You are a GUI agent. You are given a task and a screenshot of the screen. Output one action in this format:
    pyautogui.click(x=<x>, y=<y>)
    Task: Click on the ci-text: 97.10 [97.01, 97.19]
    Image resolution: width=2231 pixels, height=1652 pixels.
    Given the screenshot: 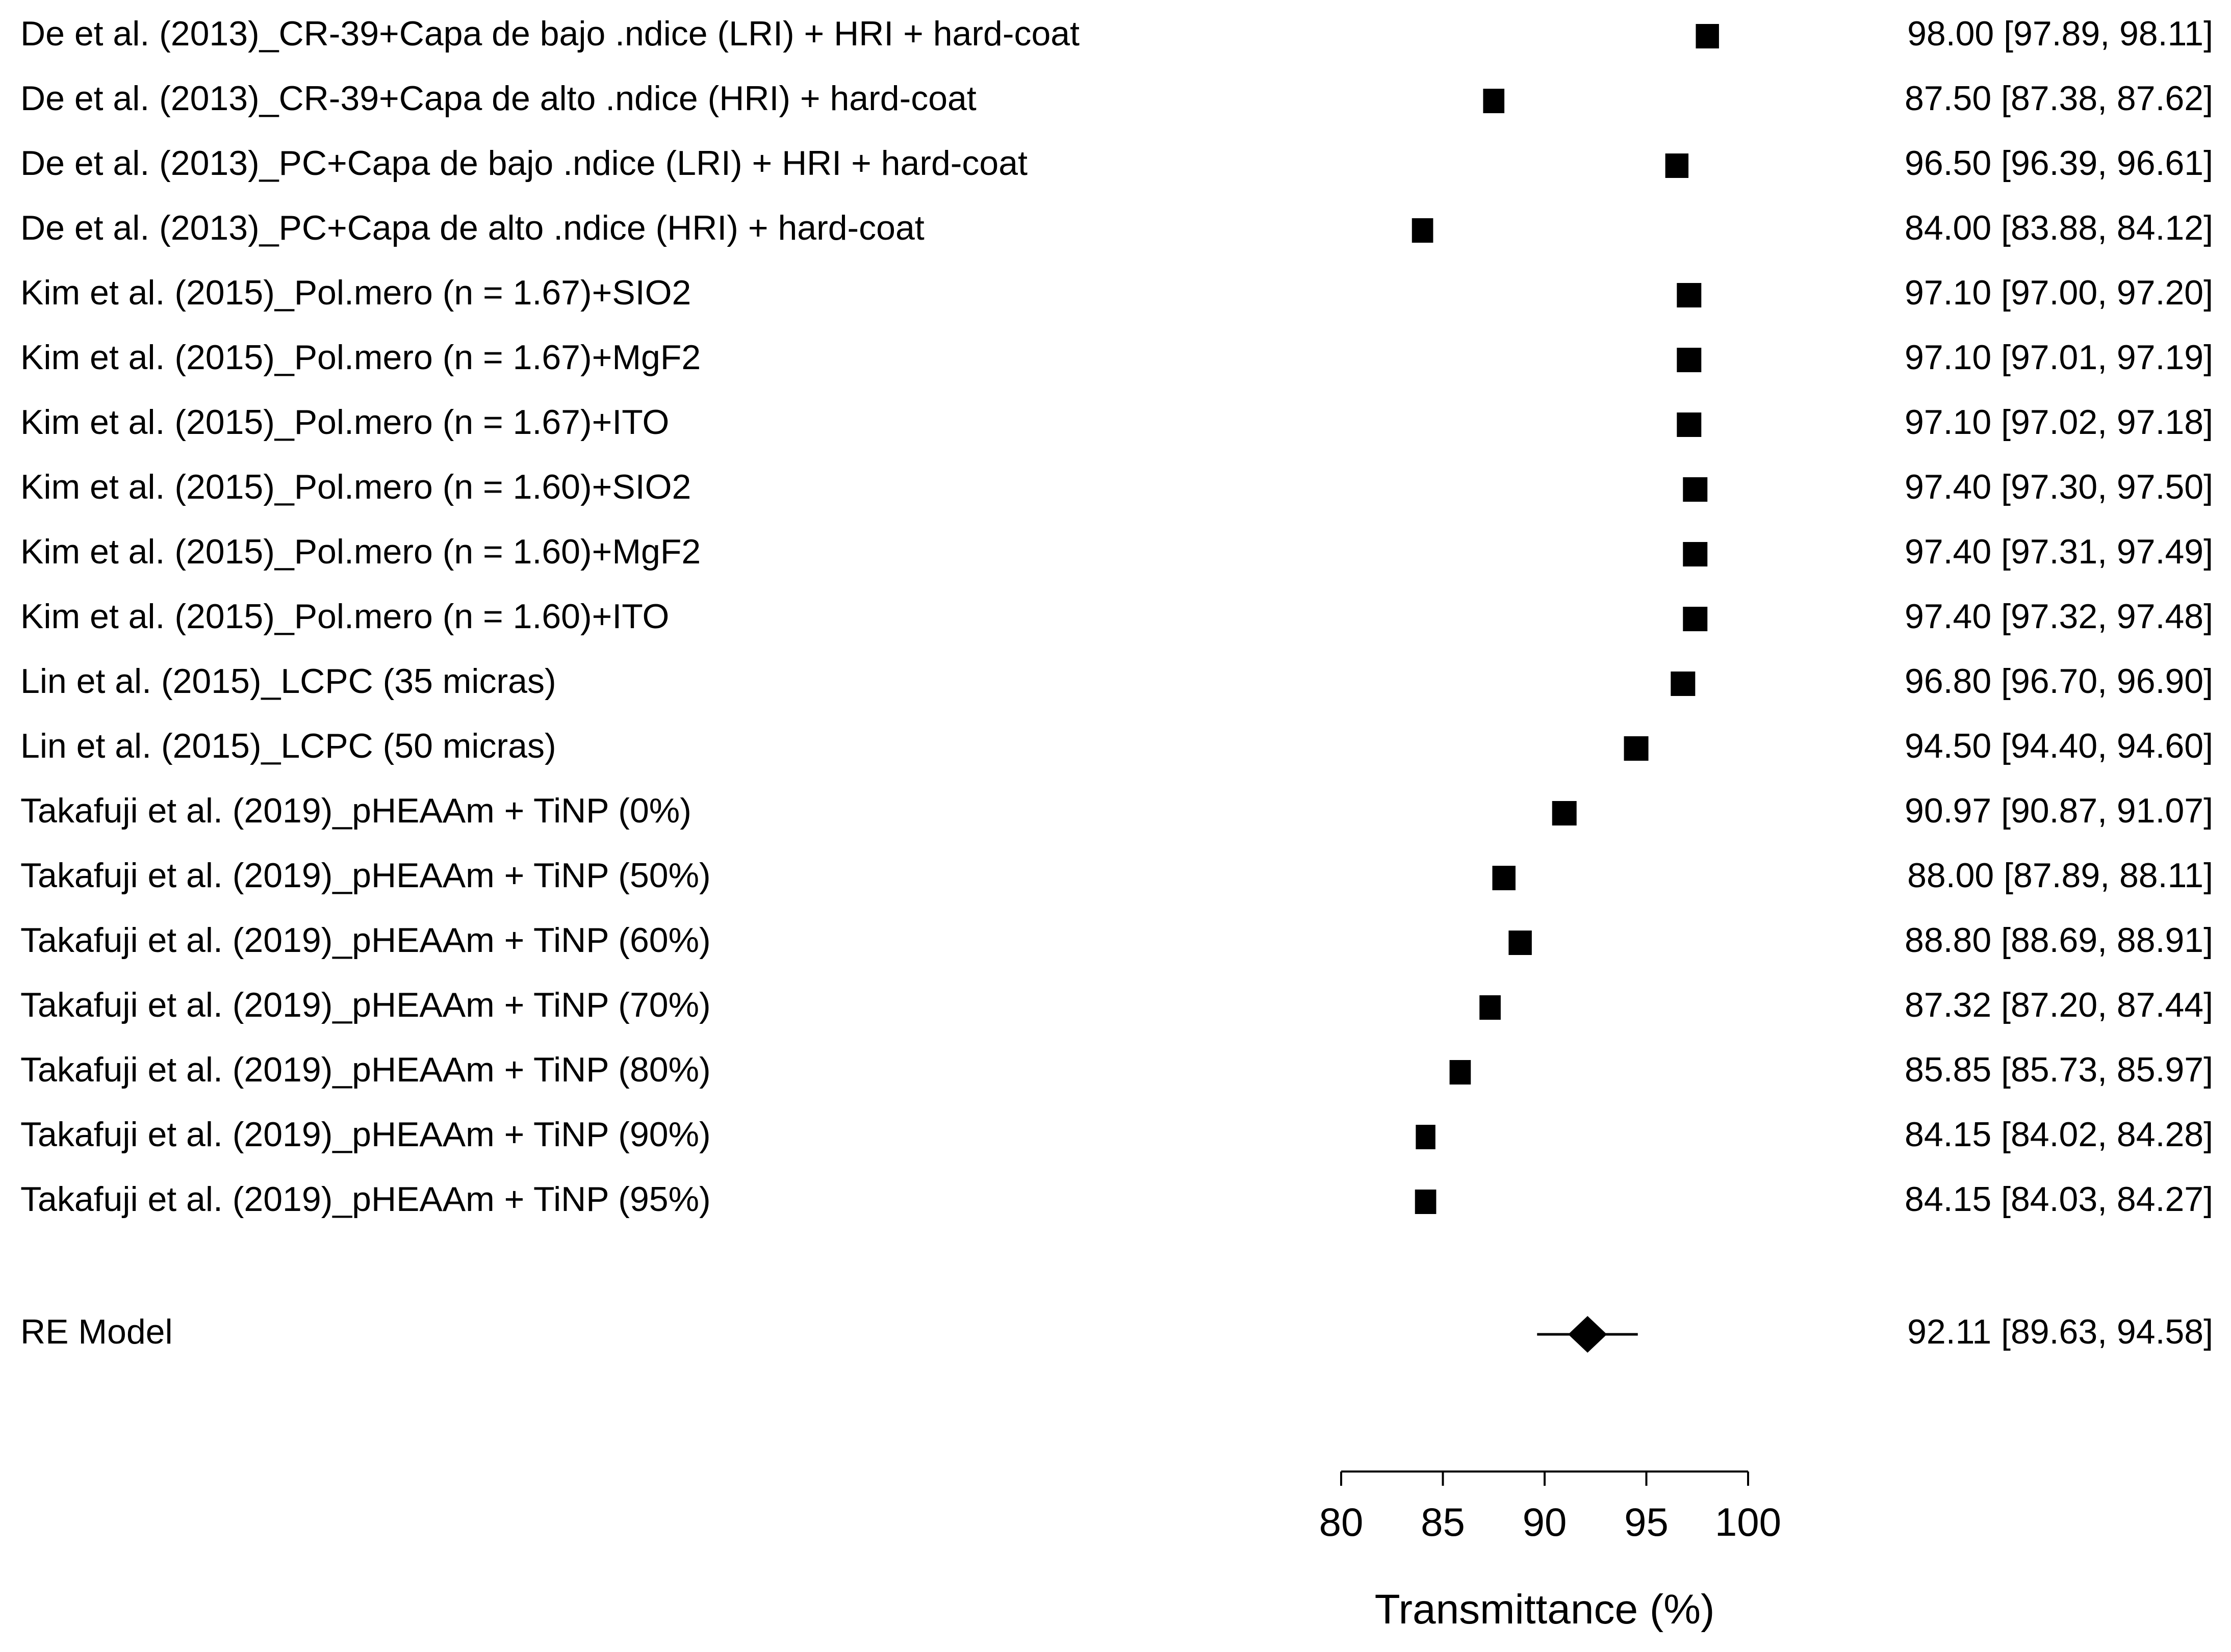 What is the action you would take?
    pyautogui.click(x=2059, y=357)
    